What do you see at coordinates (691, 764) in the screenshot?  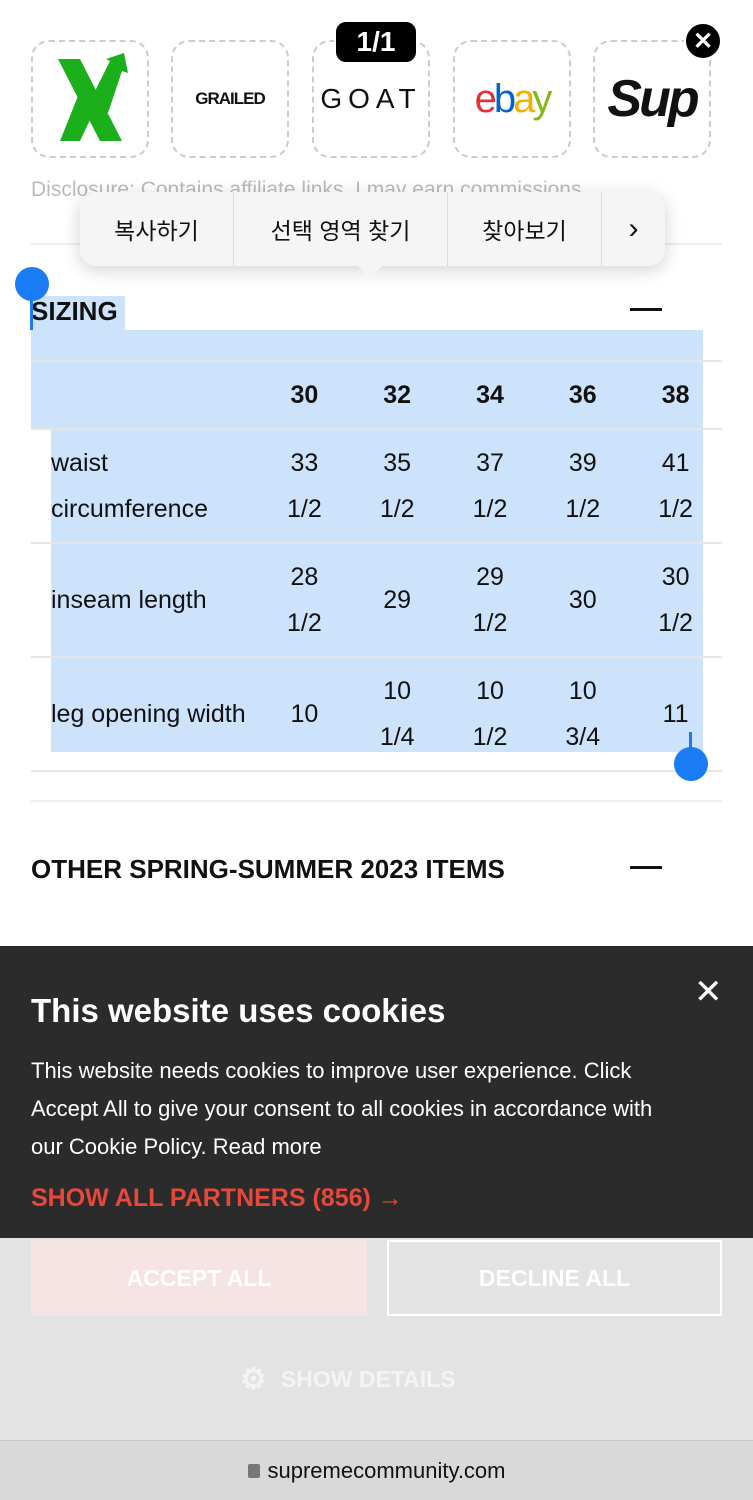 I see `selection-end-handle` at bounding box center [691, 764].